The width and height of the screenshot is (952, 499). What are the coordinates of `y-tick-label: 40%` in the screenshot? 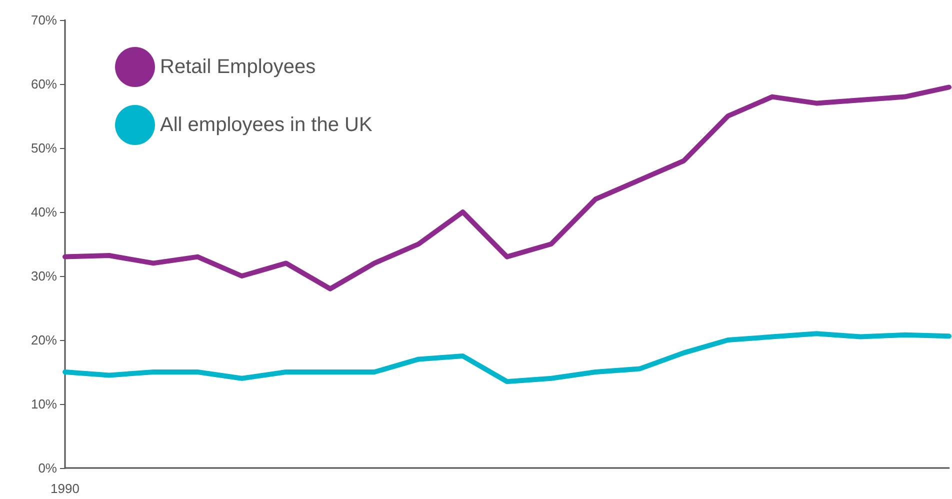 It's located at (44, 212).